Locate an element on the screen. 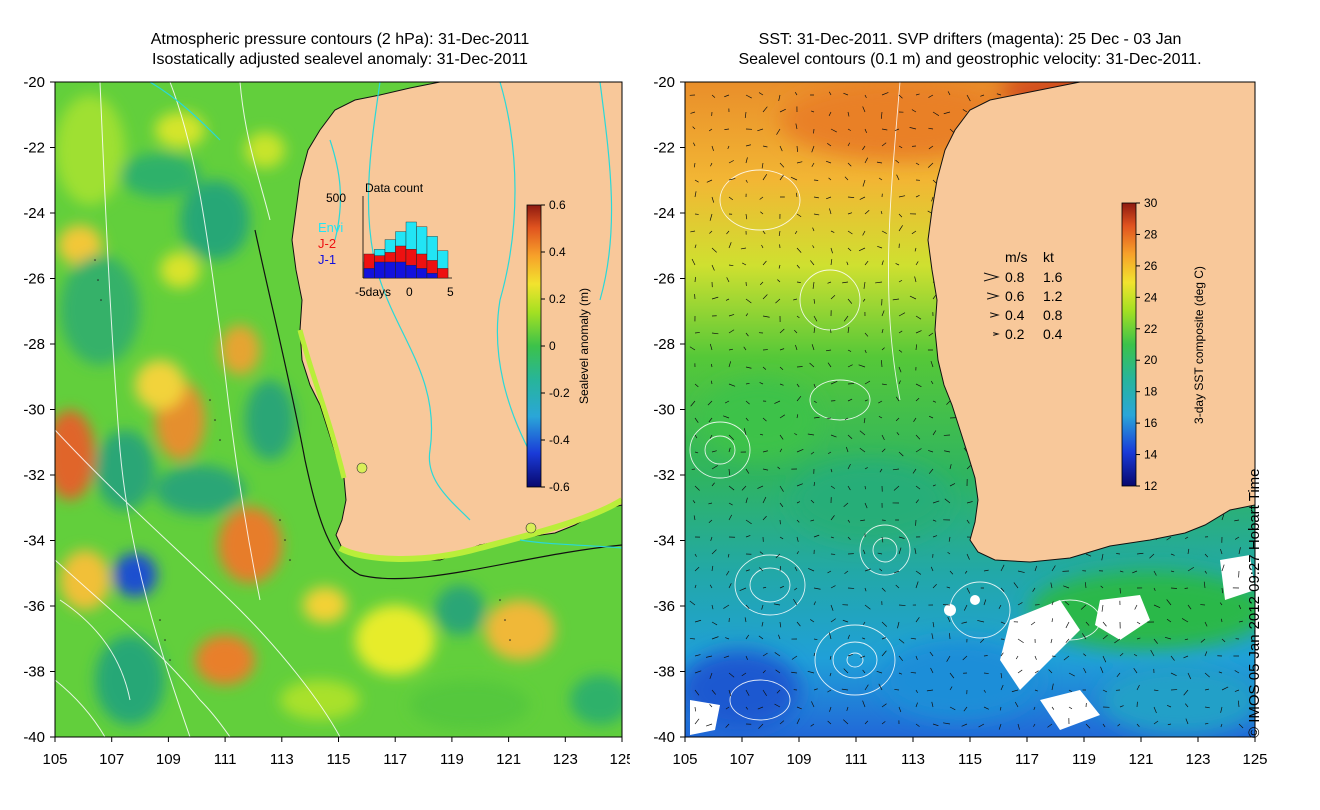  right-x-axis: 105 107 109 111 113 115 117 119 121 123 125 is located at coordinates (970, 752).